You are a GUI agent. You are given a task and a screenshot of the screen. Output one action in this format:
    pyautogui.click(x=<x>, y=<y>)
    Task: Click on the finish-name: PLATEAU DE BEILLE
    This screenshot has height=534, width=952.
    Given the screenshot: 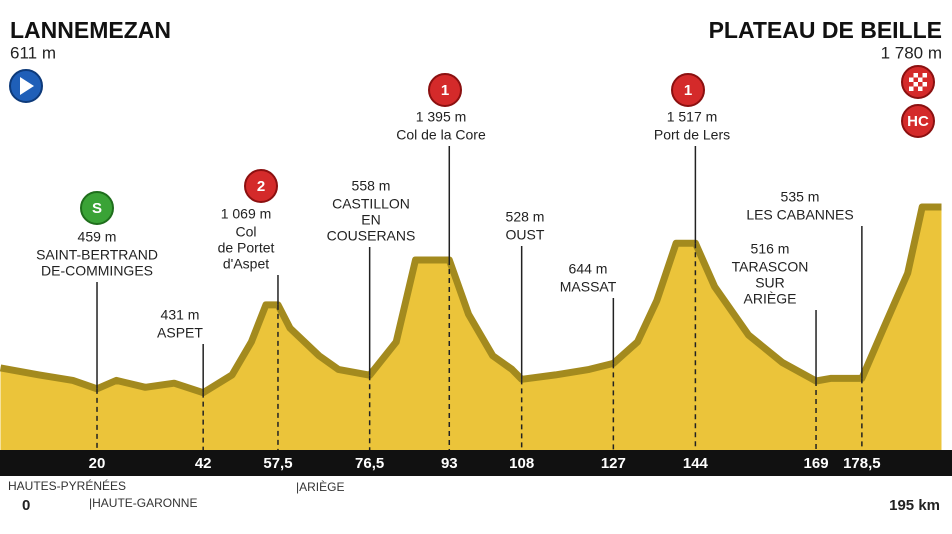 What is the action you would take?
    pyautogui.click(x=825, y=30)
    